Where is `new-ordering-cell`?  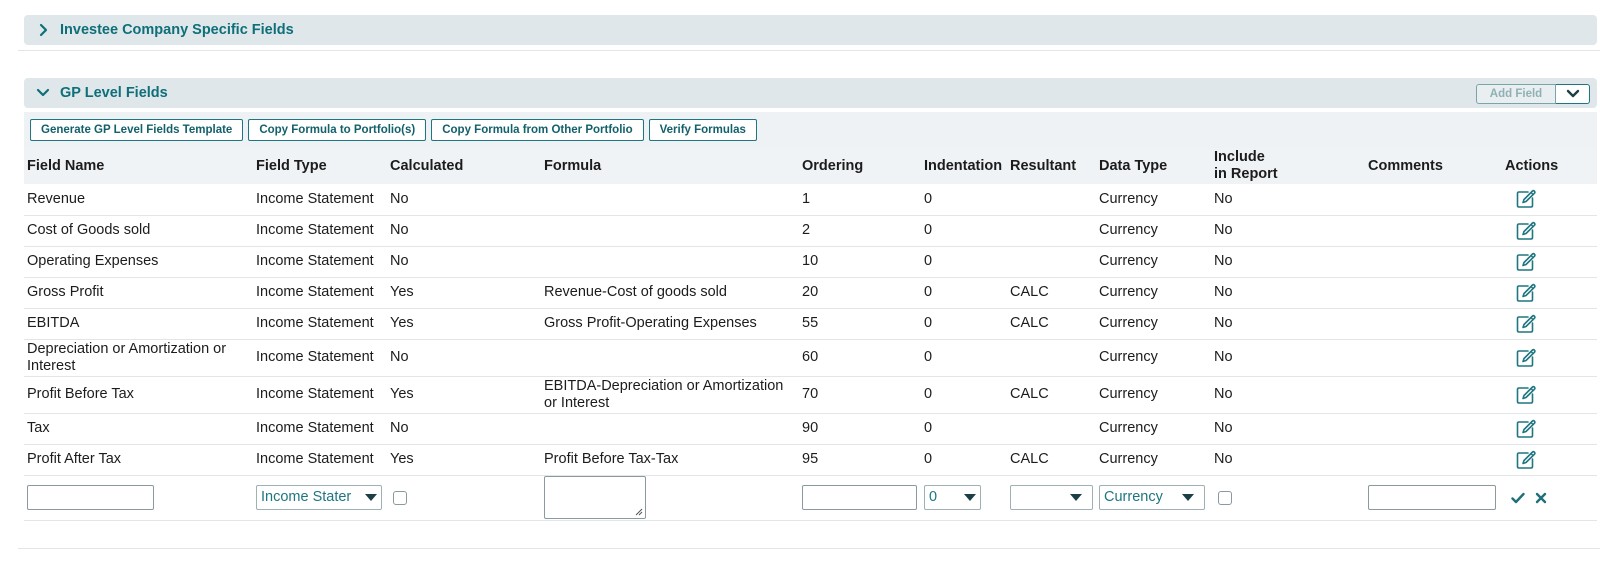 new-ordering-cell is located at coordinates (860, 498).